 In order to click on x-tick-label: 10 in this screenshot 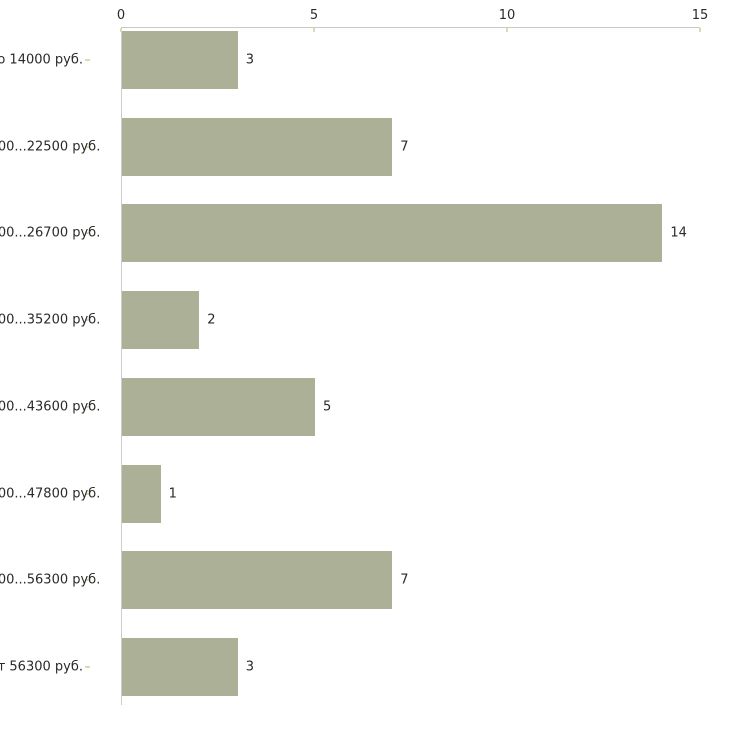, I will do `click(507, 15)`.